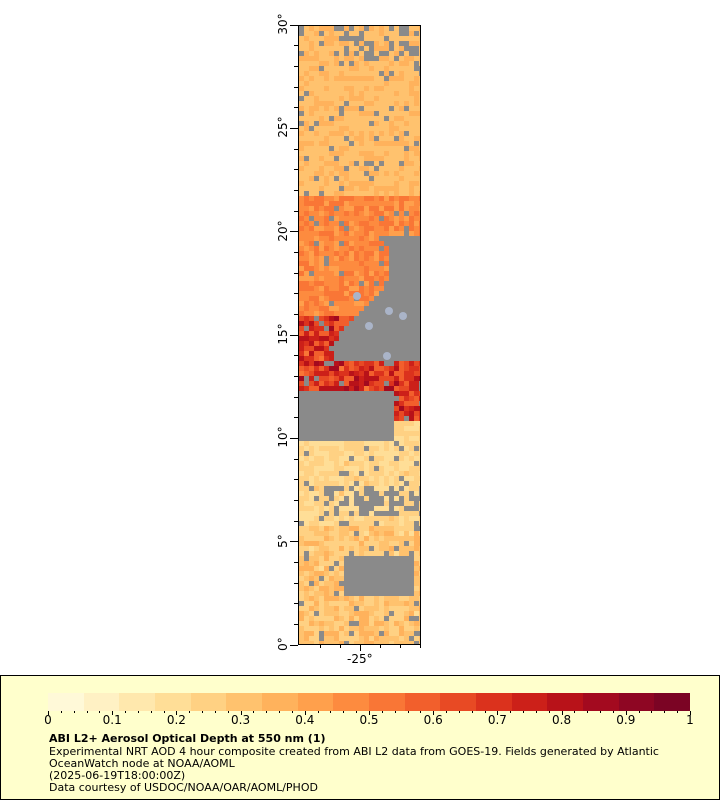 Image resolution: width=720 pixels, height=800 pixels. Describe the element at coordinates (360, 659) in the screenshot. I see `longitude-label: -25°` at that location.